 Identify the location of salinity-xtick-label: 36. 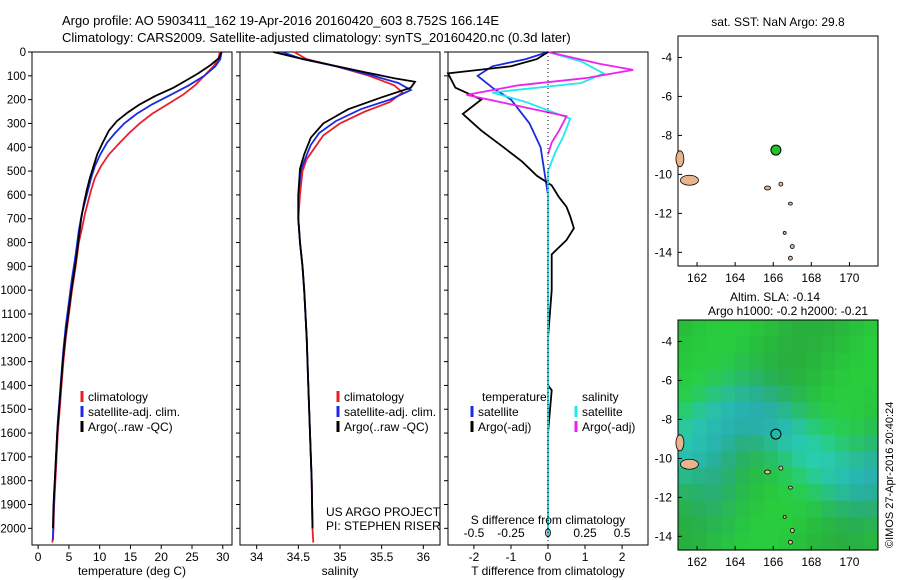
(424, 557).